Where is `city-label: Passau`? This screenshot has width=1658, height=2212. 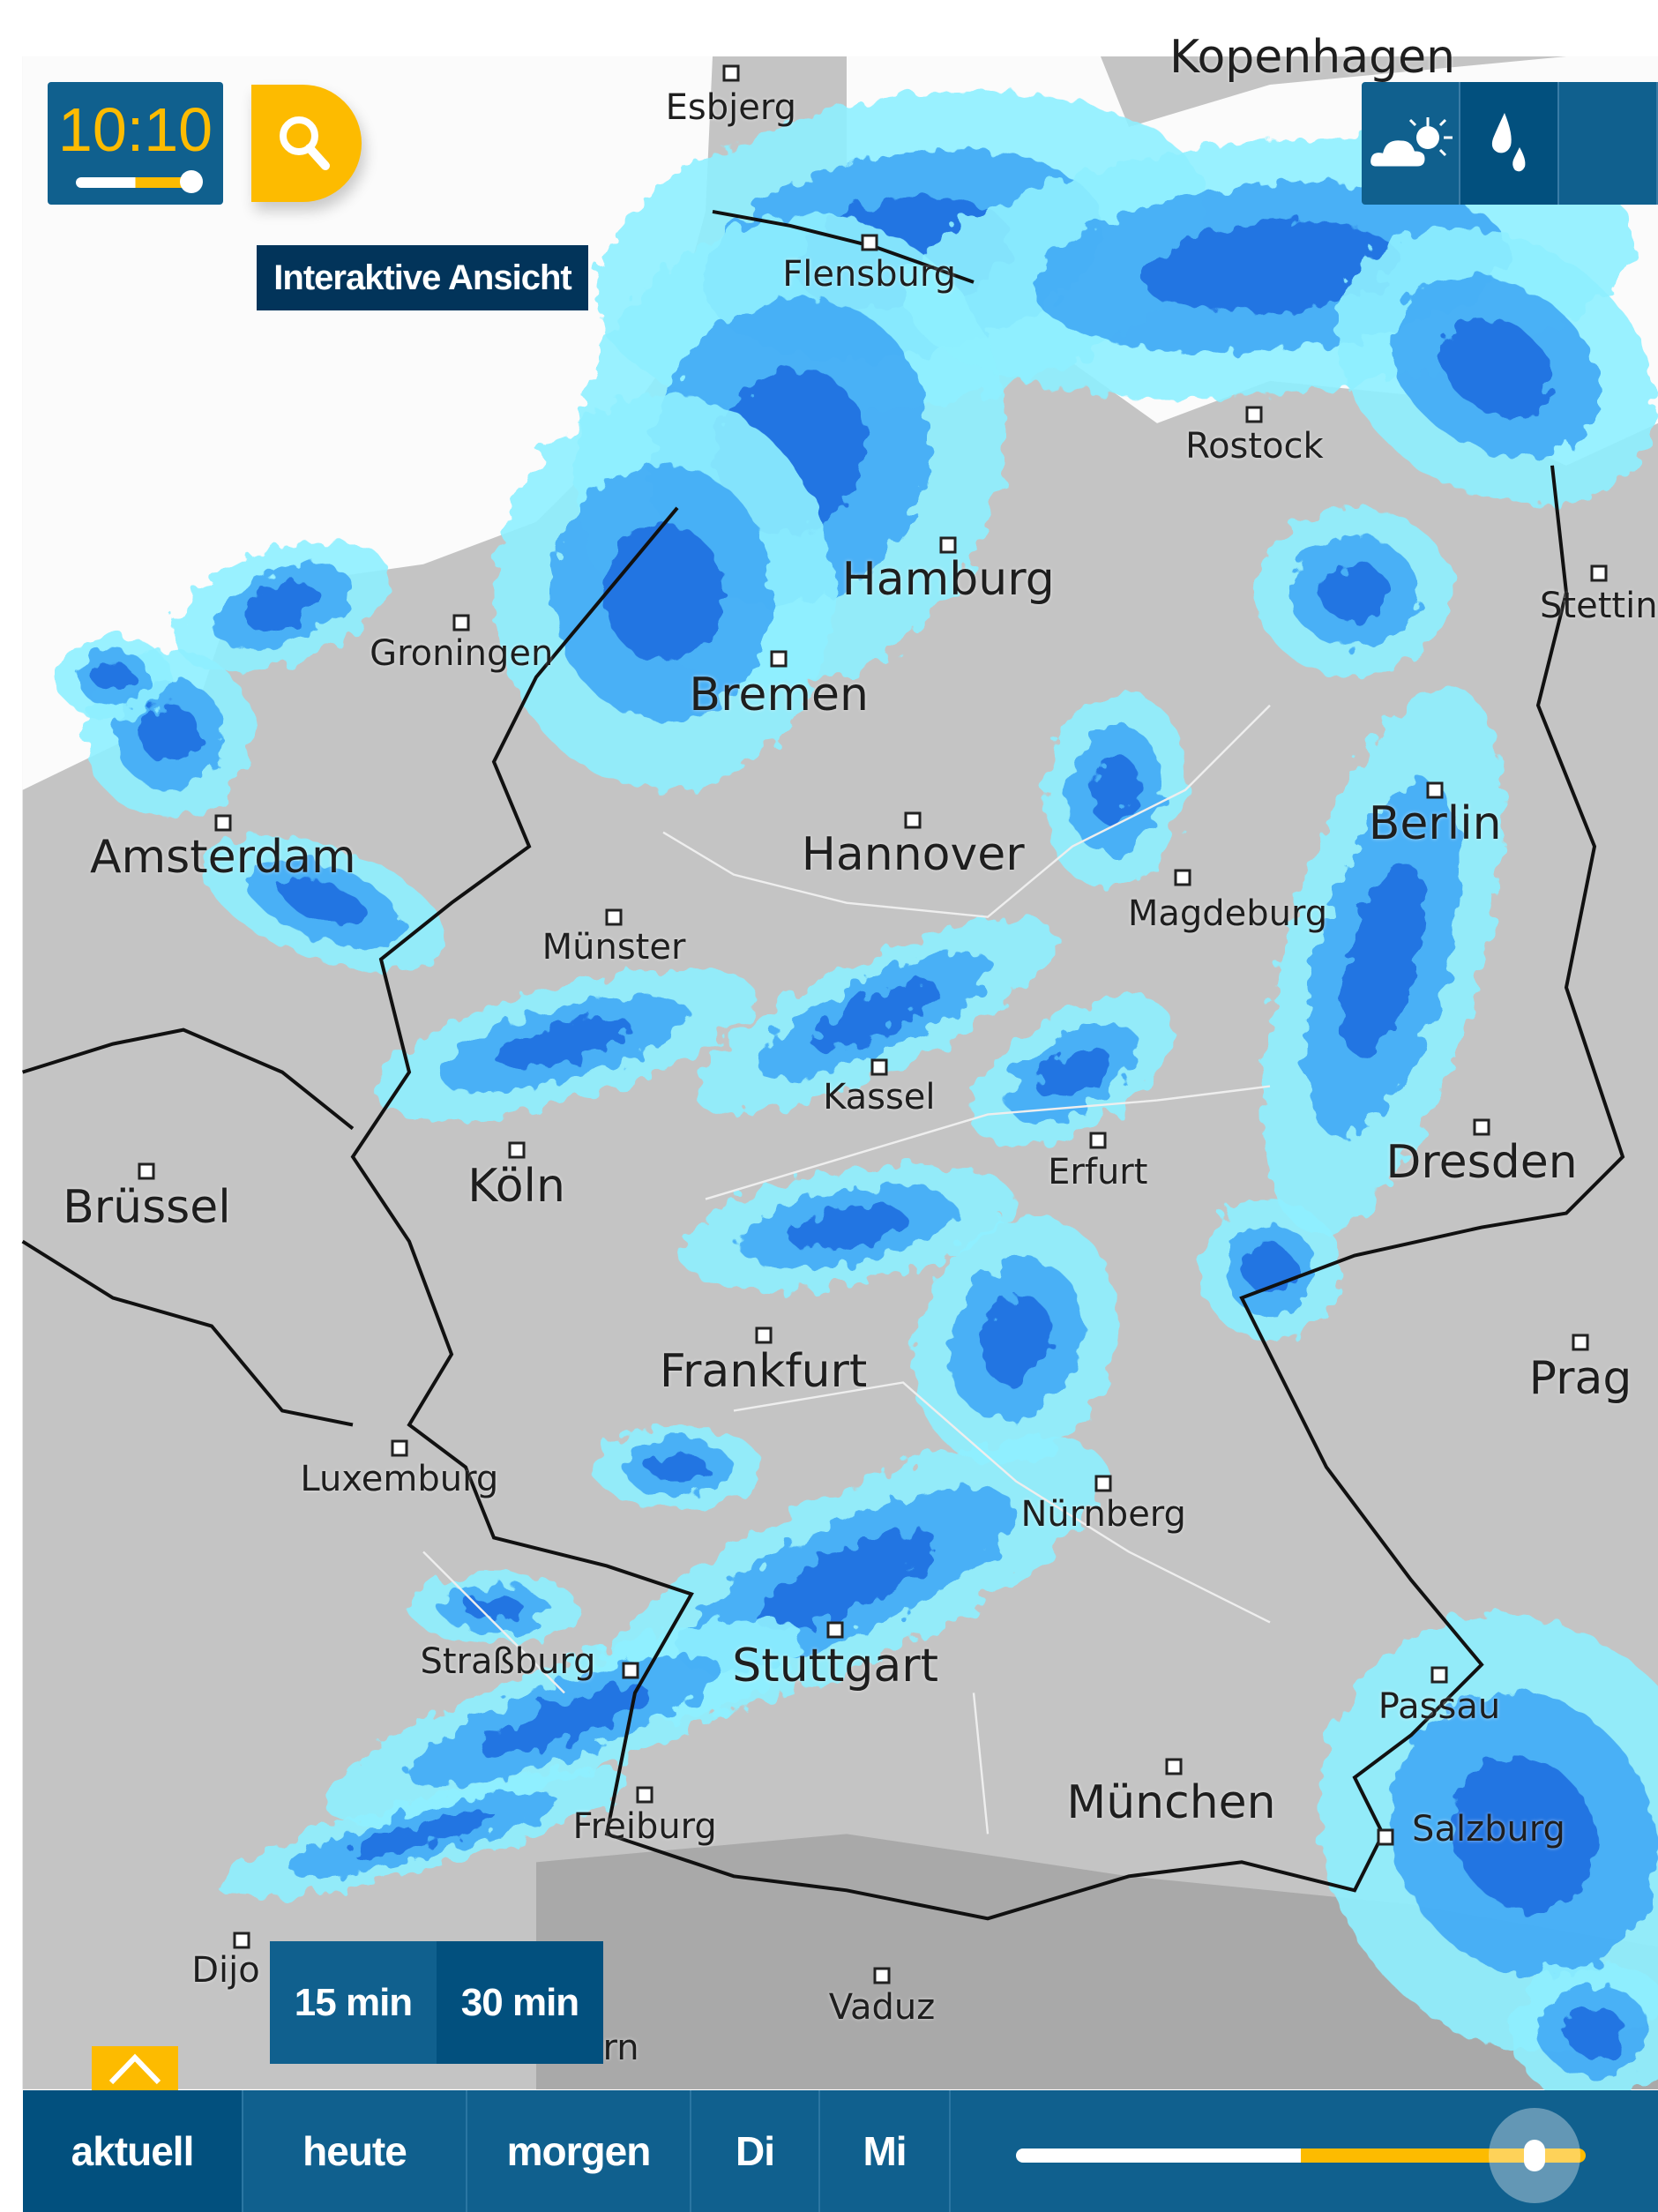
city-label: Passau is located at coordinates (1439, 1706).